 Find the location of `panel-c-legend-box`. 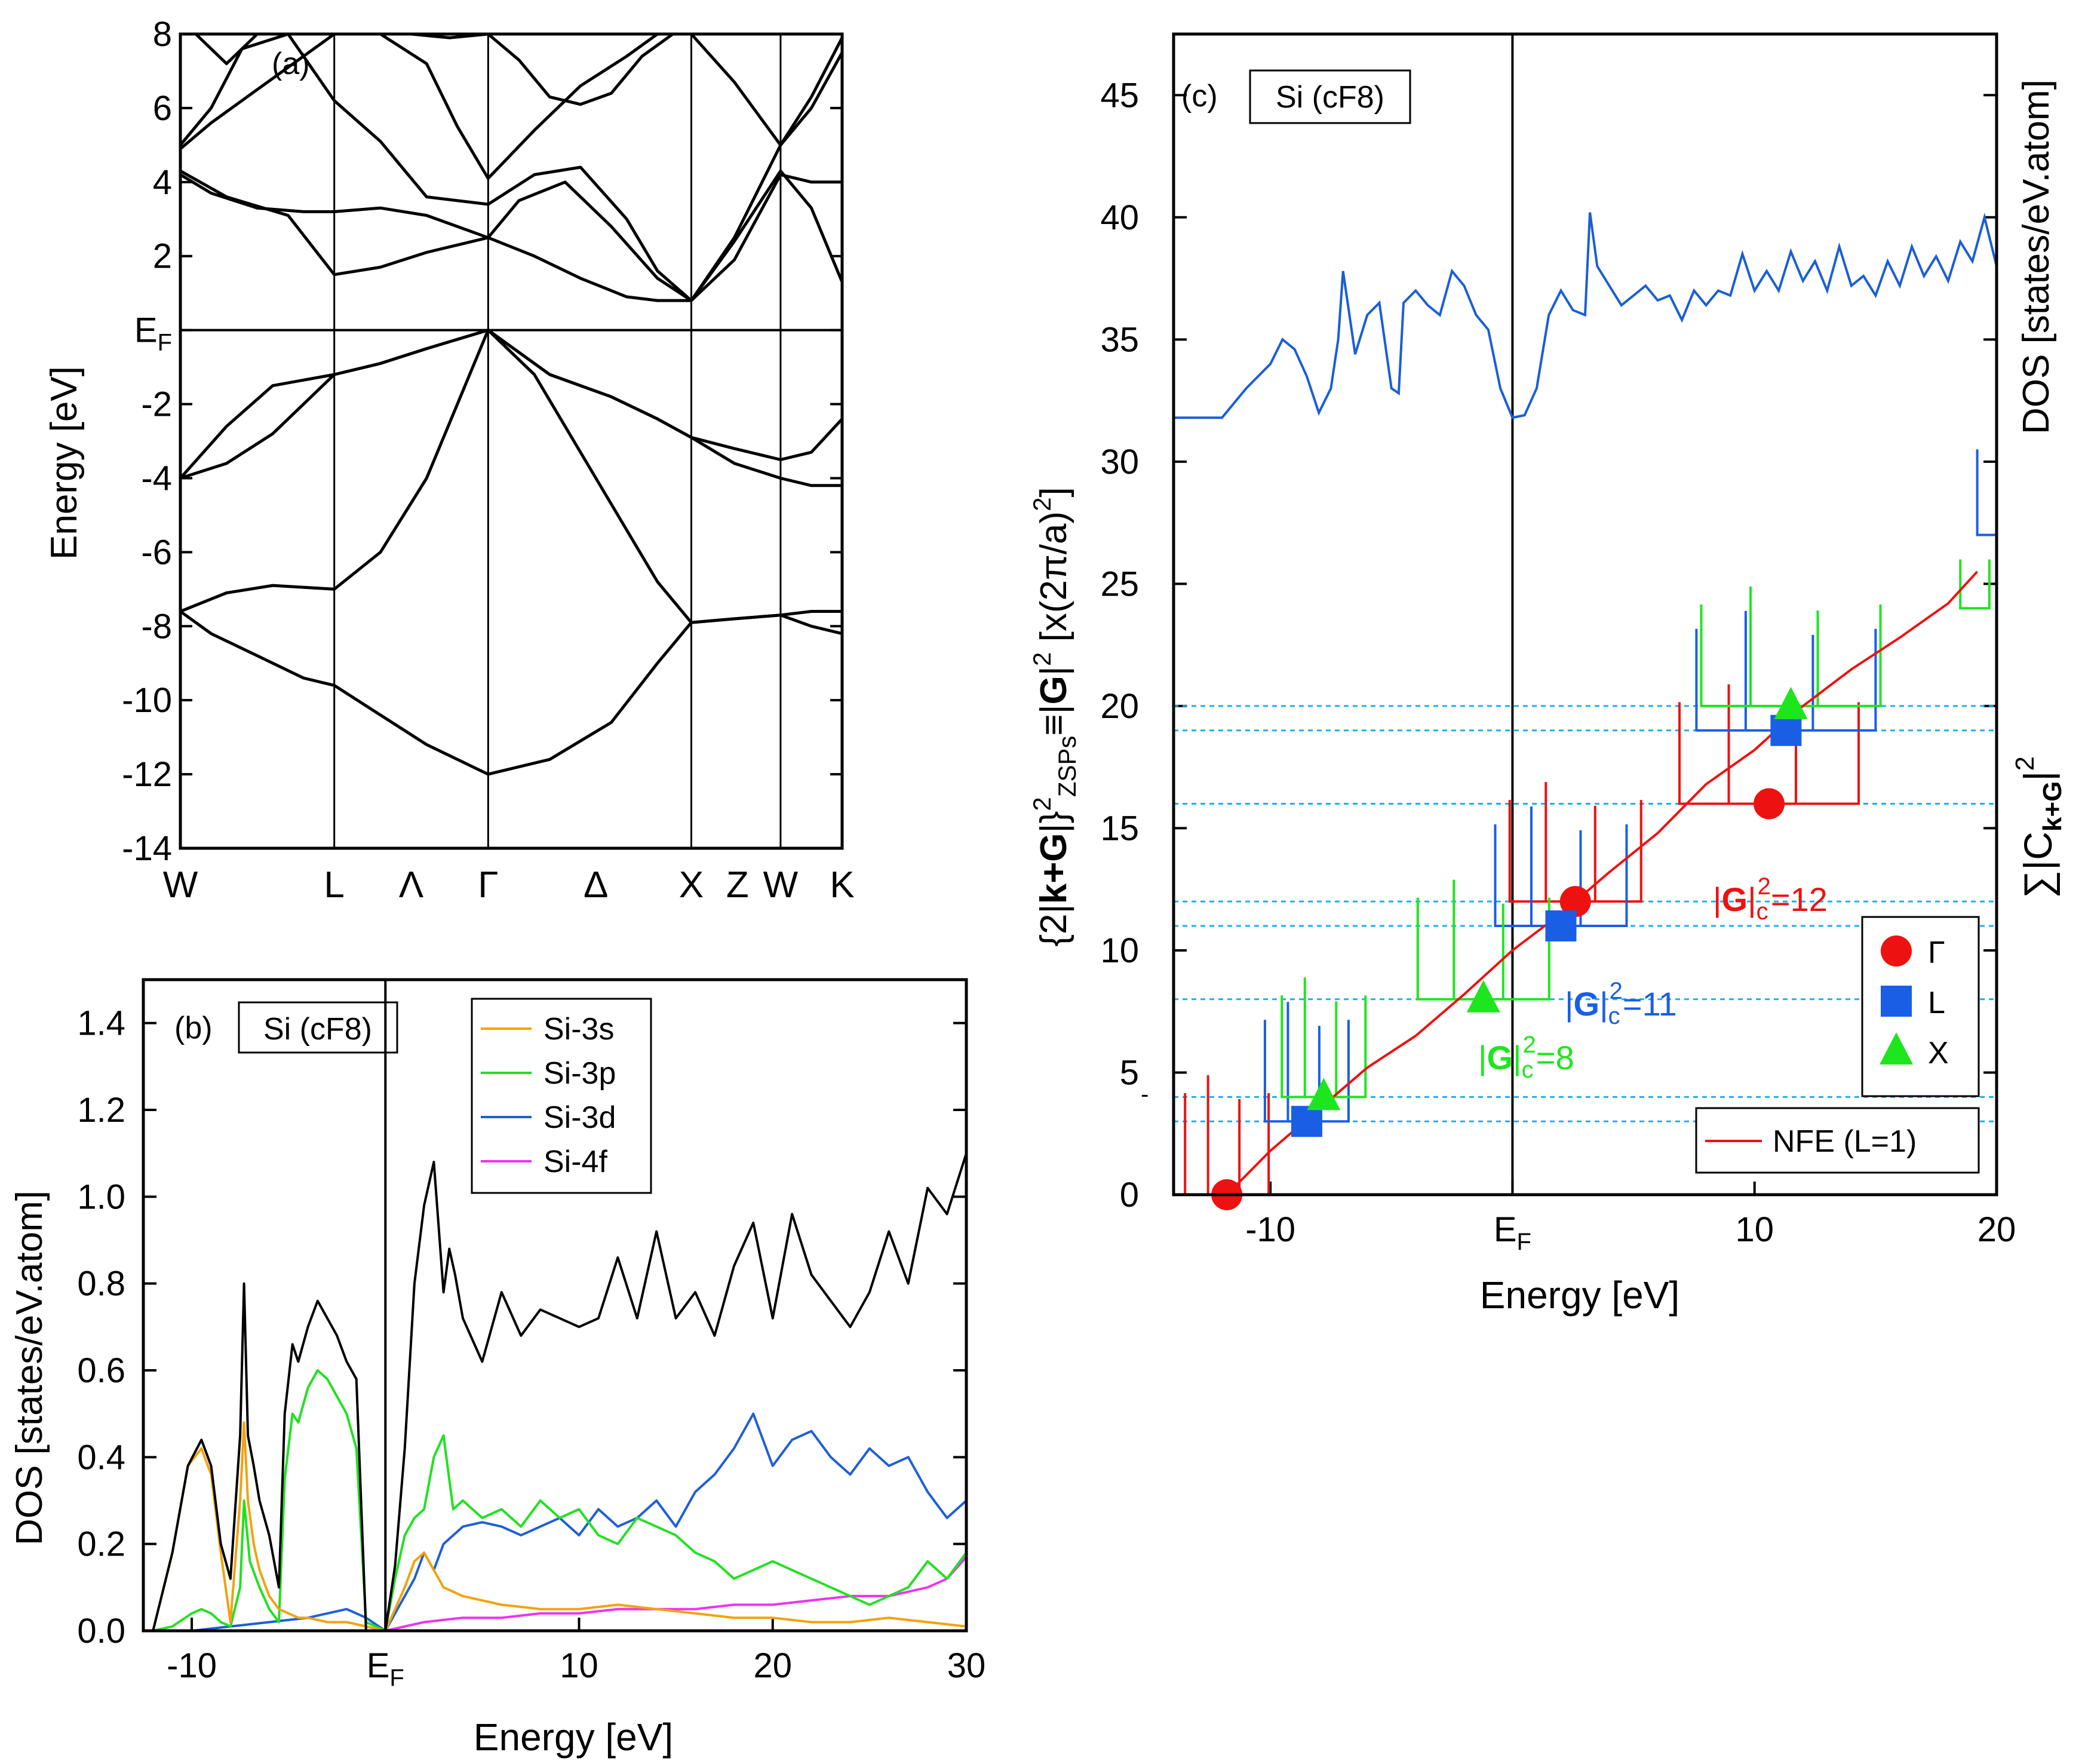

panel-c-legend-box is located at coordinates (1920, 1006).